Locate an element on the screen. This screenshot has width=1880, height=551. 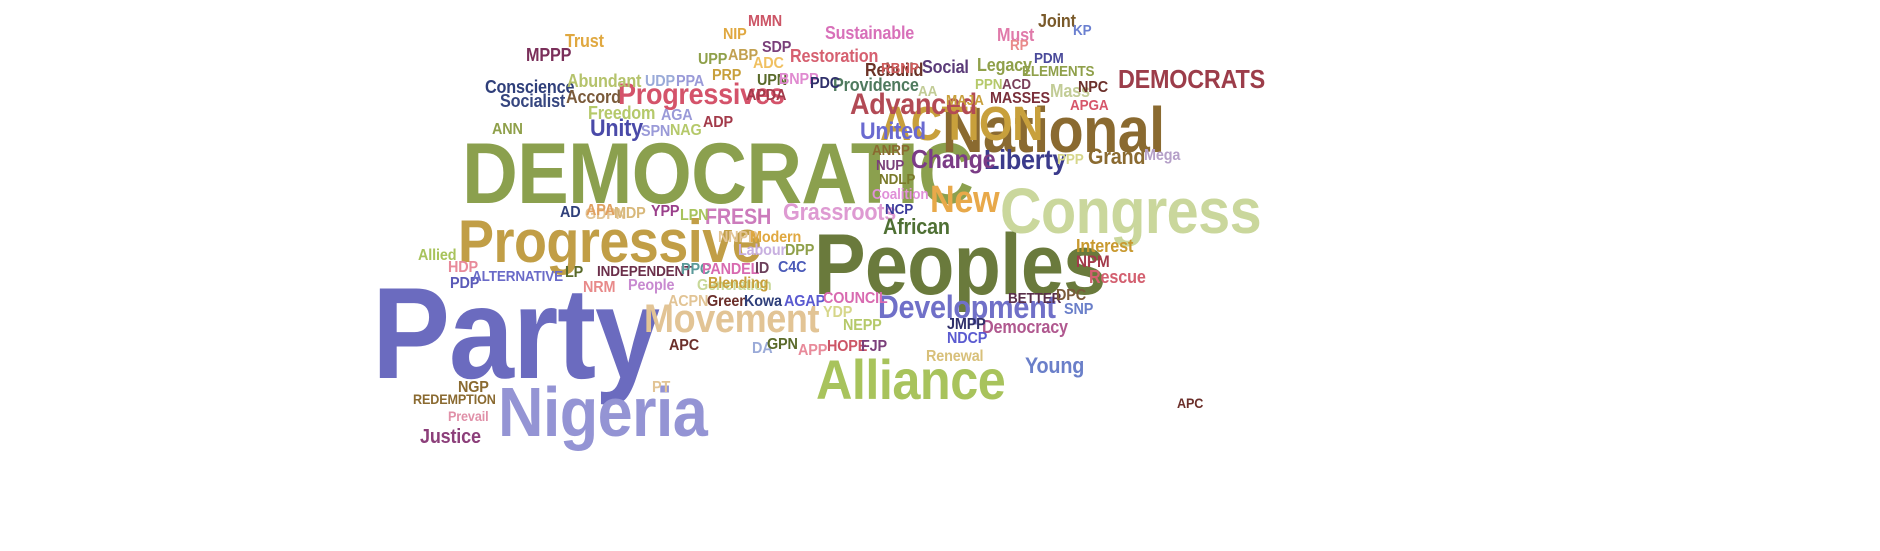
cloud-word: Modern is located at coordinates (776, 237).